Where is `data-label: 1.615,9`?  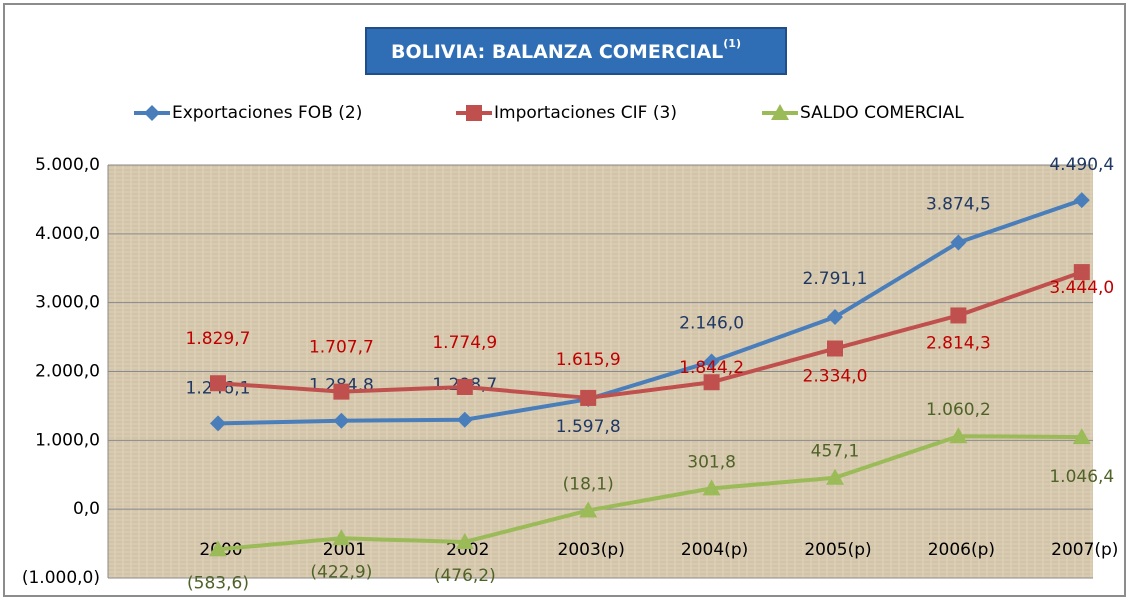
data-label: 1.615,9 is located at coordinates (588, 360).